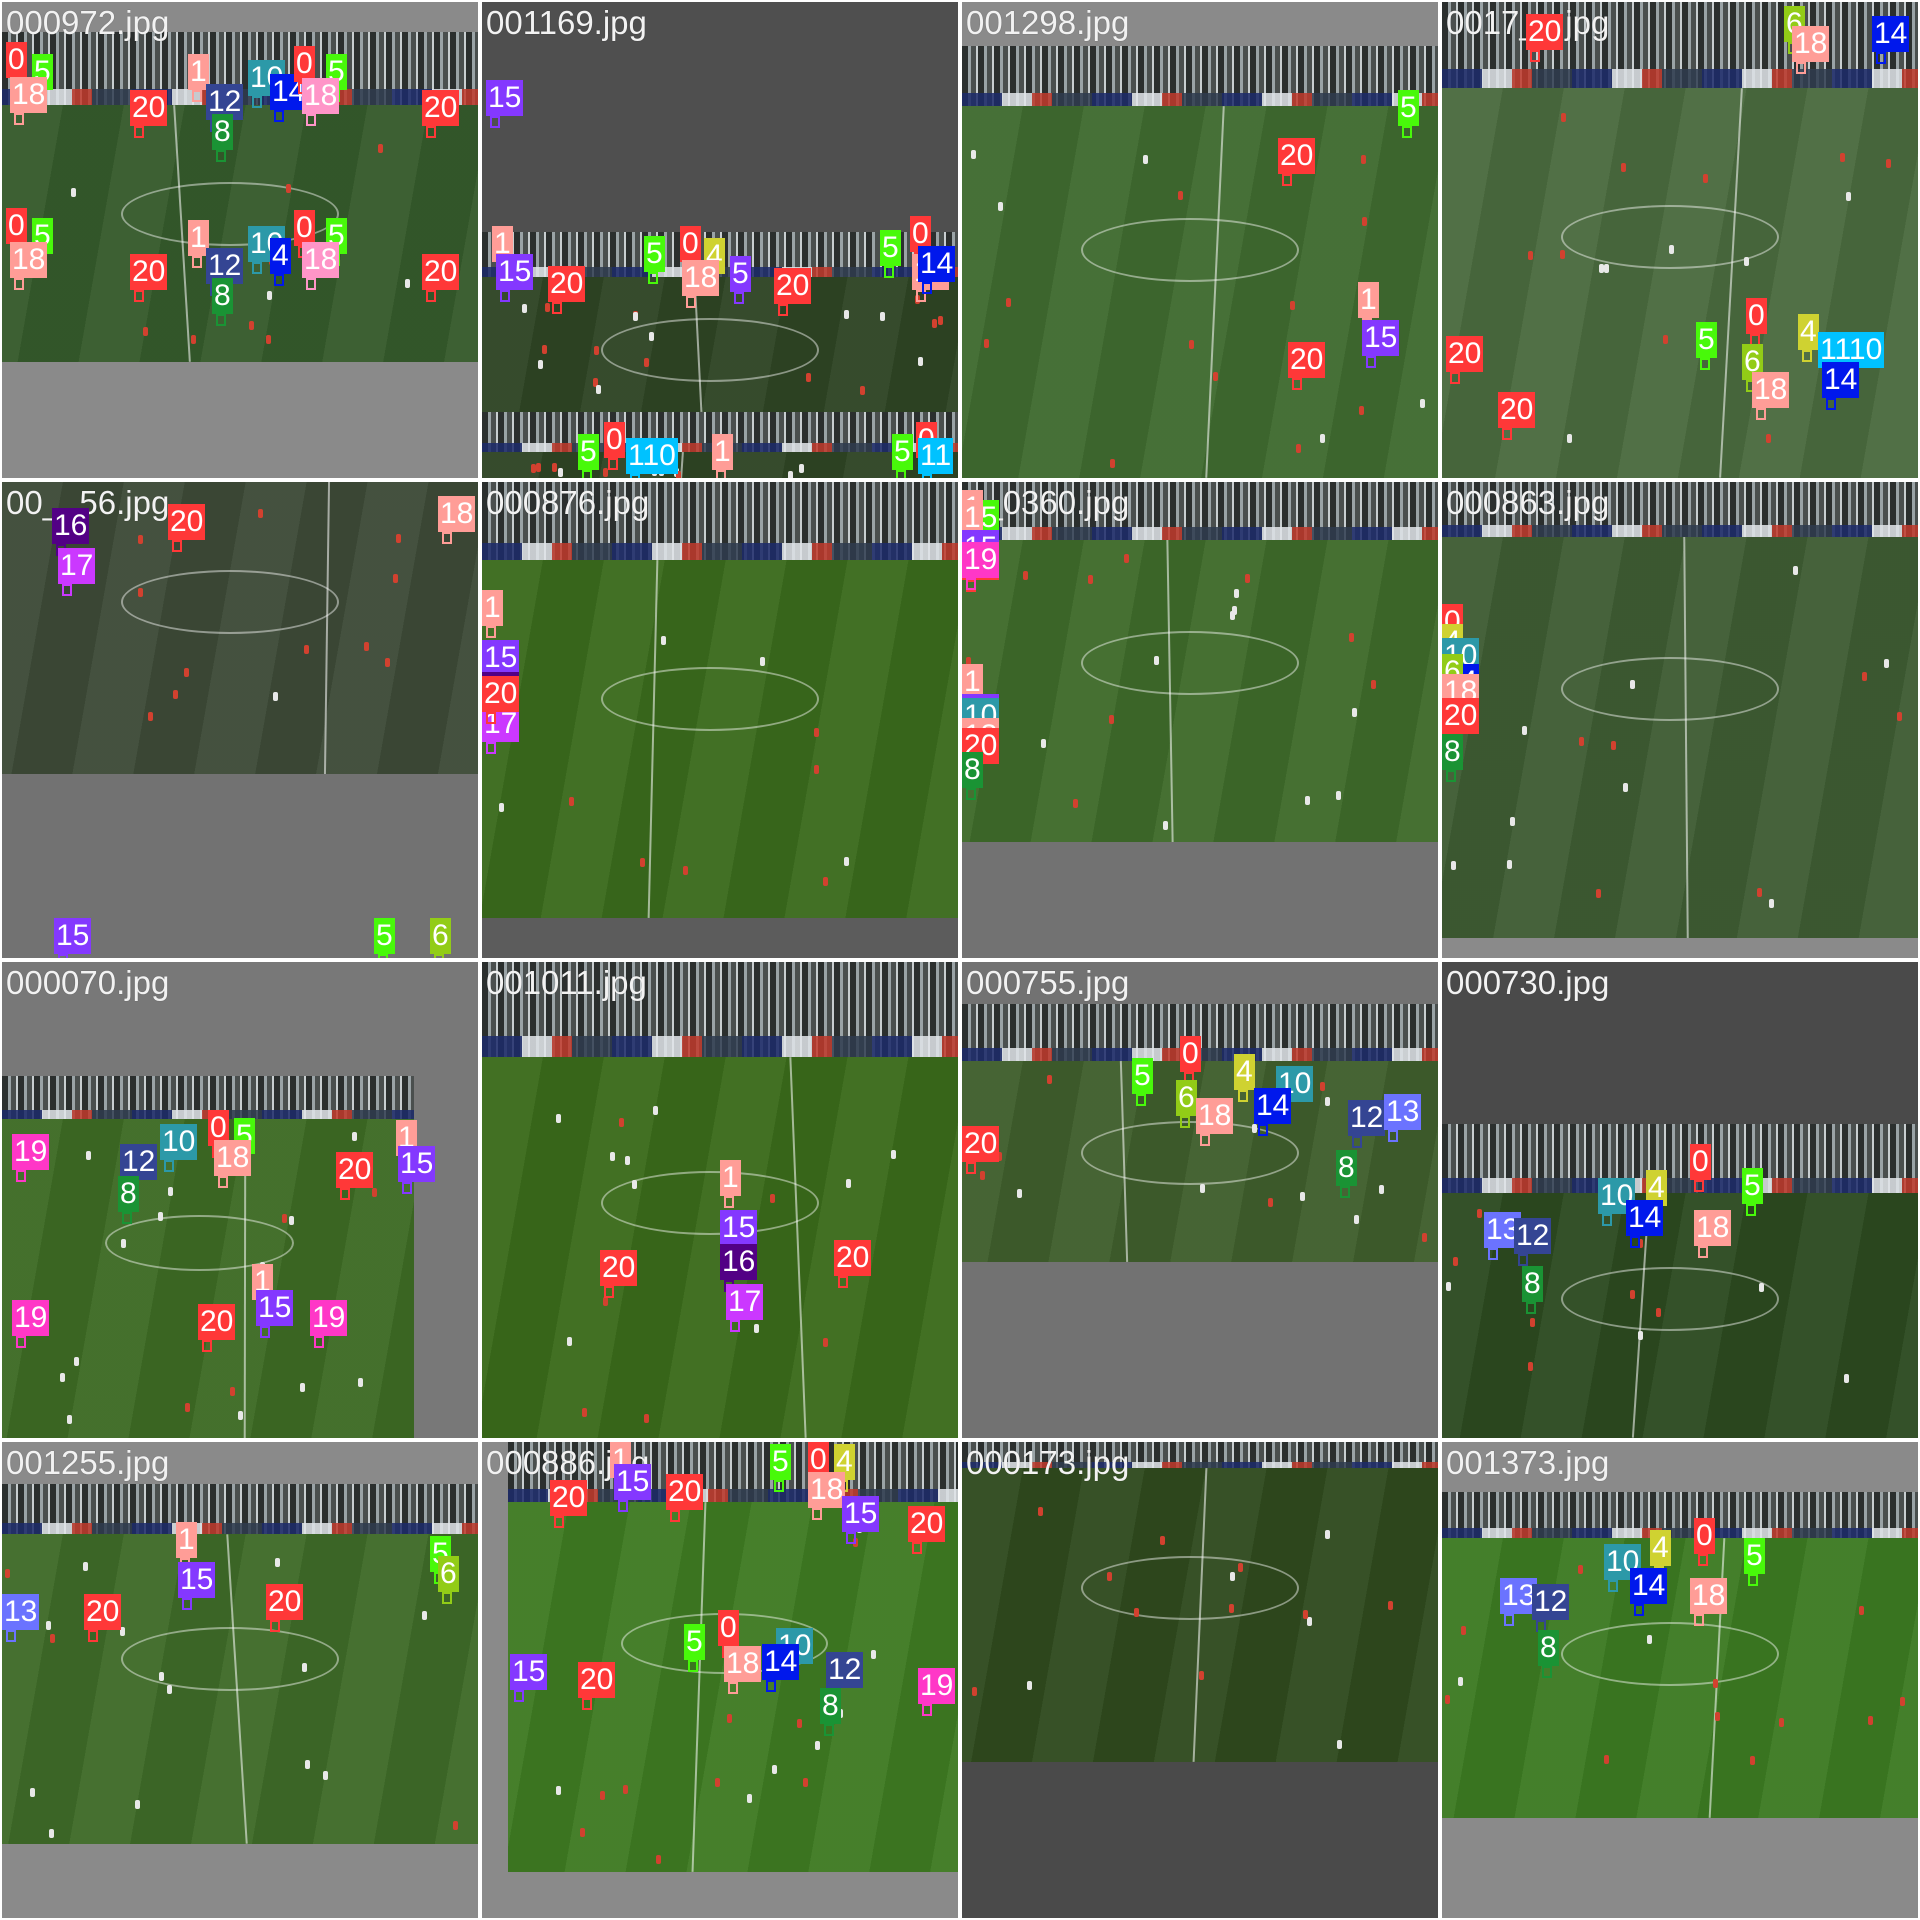 This screenshot has width=1920, height=1920. I want to click on filename-label: 000972.jpg, so click(88, 22).